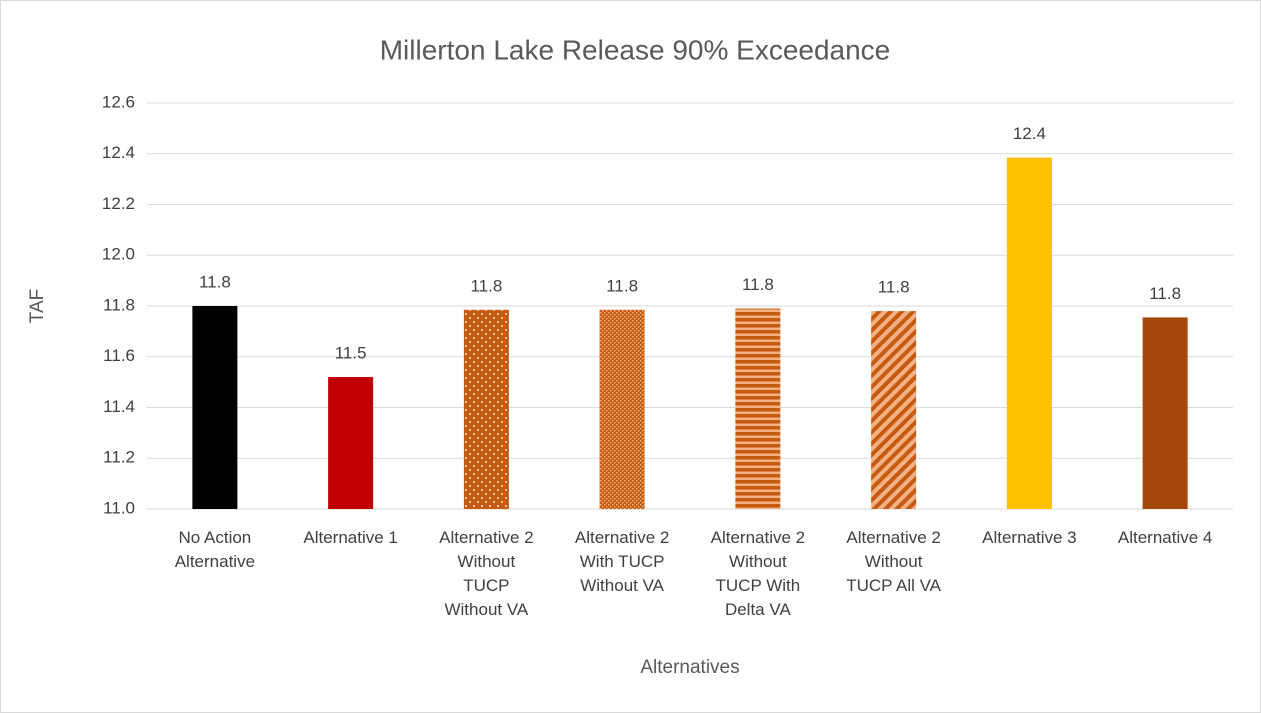  I want to click on x-tick-label: Alternative 4, so click(1165, 537).